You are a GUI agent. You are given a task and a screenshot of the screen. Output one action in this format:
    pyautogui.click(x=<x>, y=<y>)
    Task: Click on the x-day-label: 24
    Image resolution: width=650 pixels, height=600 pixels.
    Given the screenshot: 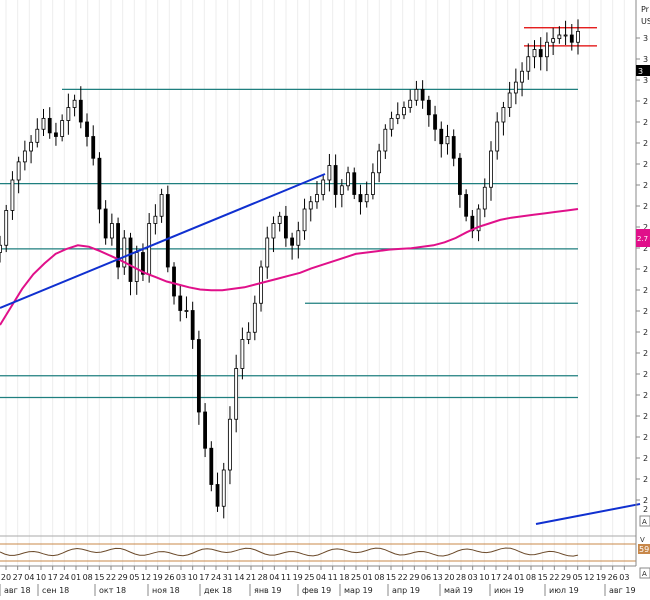 What is the action you would take?
    pyautogui.click(x=64, y=577)
    